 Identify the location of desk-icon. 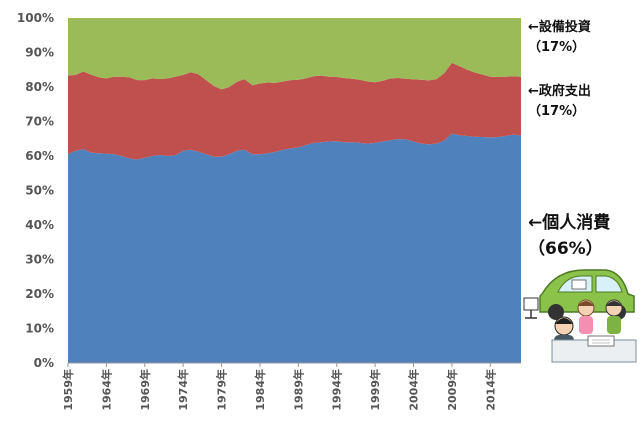
(594, 349).